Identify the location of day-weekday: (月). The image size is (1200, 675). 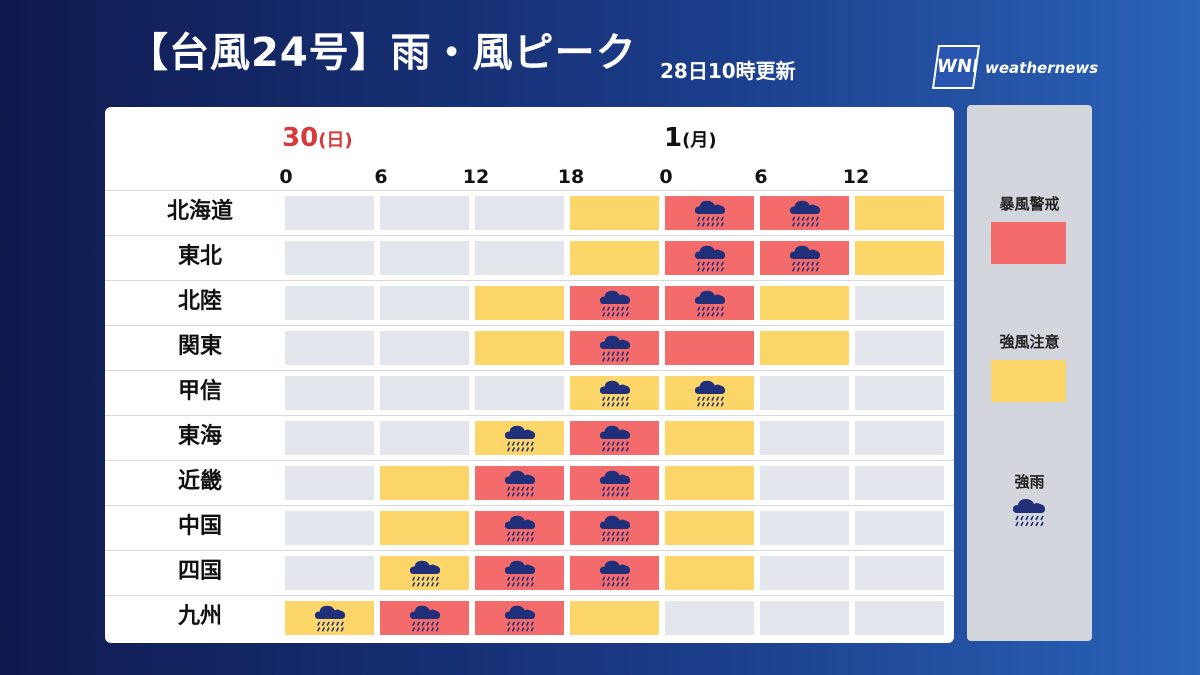
(699, 140).